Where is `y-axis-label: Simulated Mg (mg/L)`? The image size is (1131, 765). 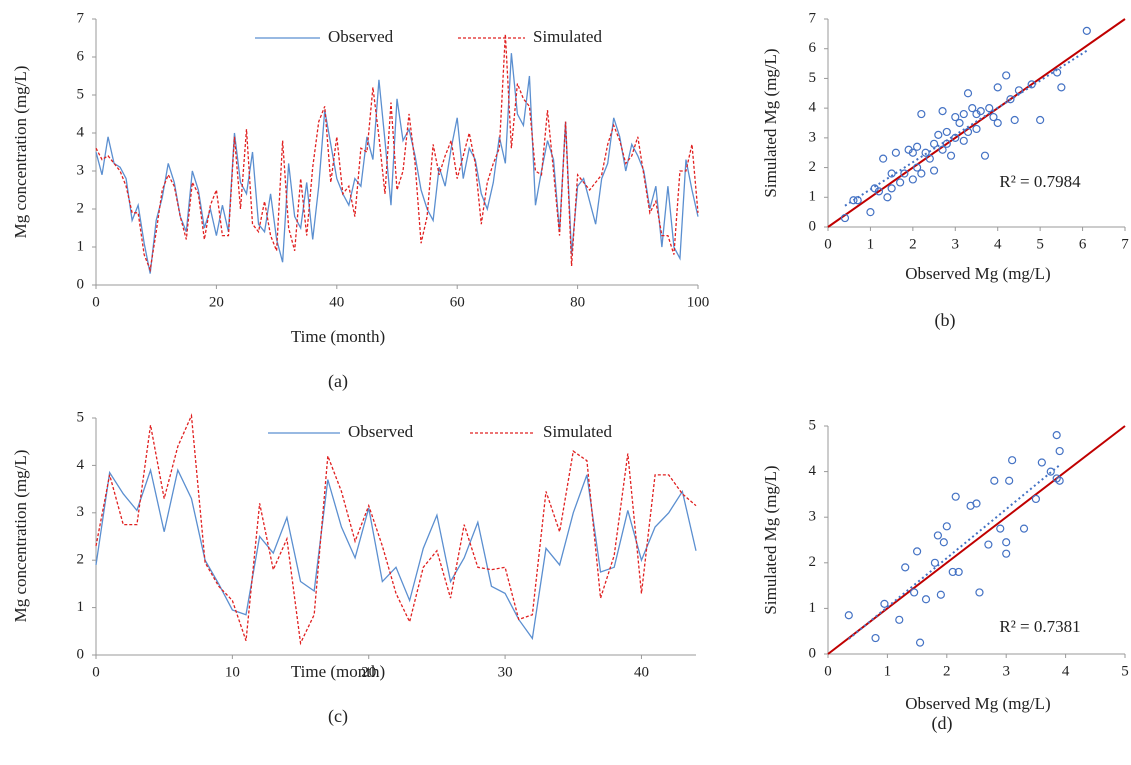 y-axis-label: Simulated Mg (mg/L) is located at coordinates (770, 122).